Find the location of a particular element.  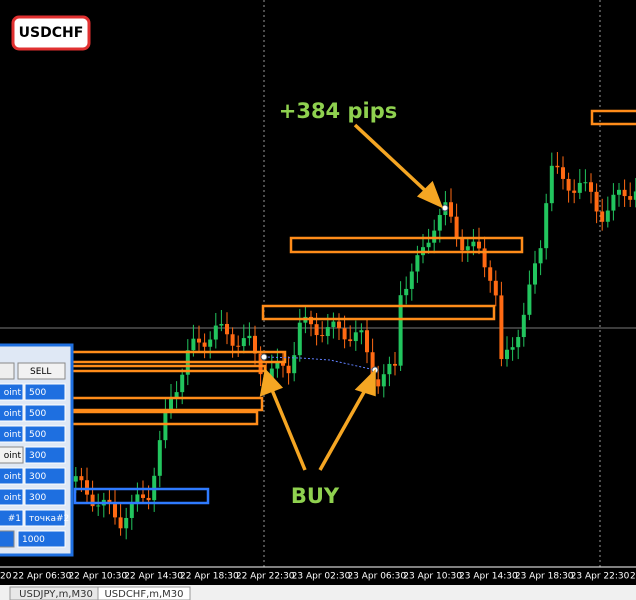

time-label: 22 Apr 14:30 is located at coordinates (153, 577).